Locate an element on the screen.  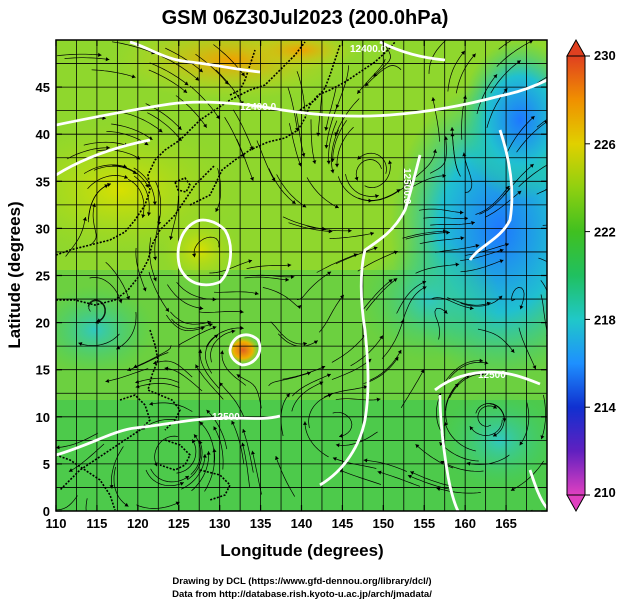
colorbar-body is located at coordinates (576, 275).